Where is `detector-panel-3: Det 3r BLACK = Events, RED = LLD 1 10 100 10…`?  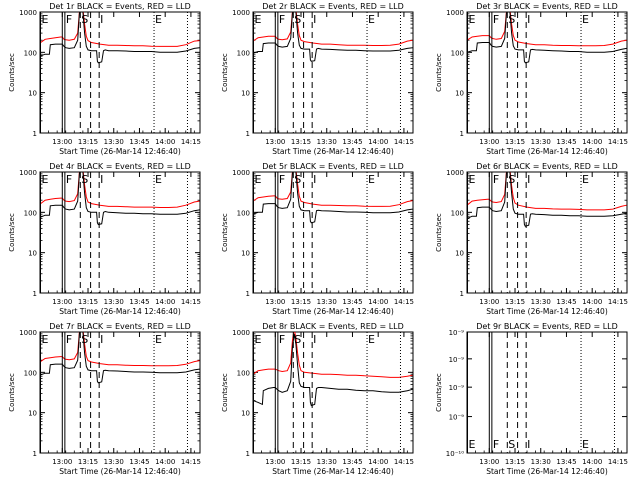 detector-panel-3: Det 3r BLACK = Events, RED = LLD 1 10 100 10… is located at coordinates (531, 79).